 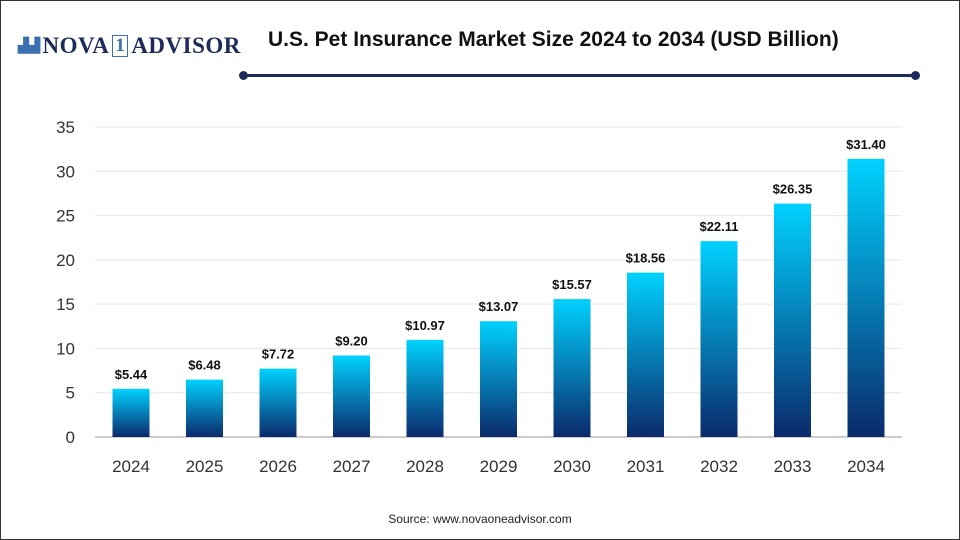 I want to click on y-tick-label: 5, so click(x=70, y=393).